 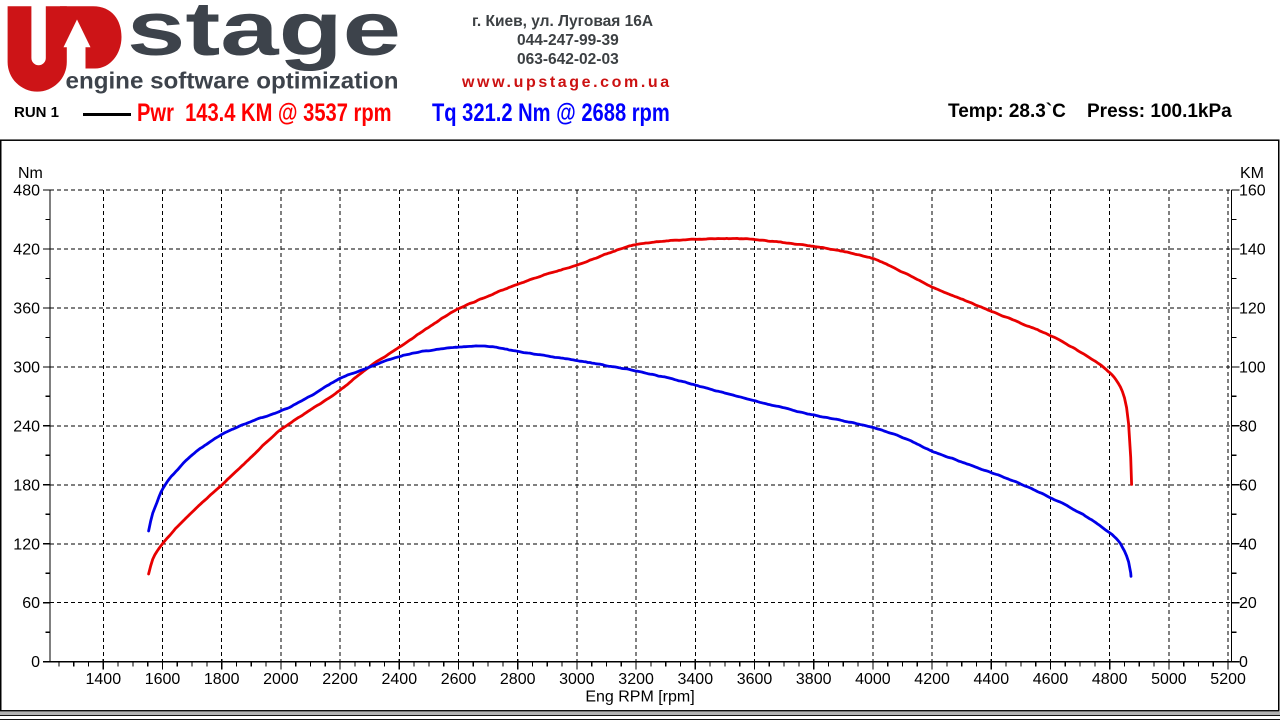 I want to click on svg-text: 160, so click(x=1252, y=190).